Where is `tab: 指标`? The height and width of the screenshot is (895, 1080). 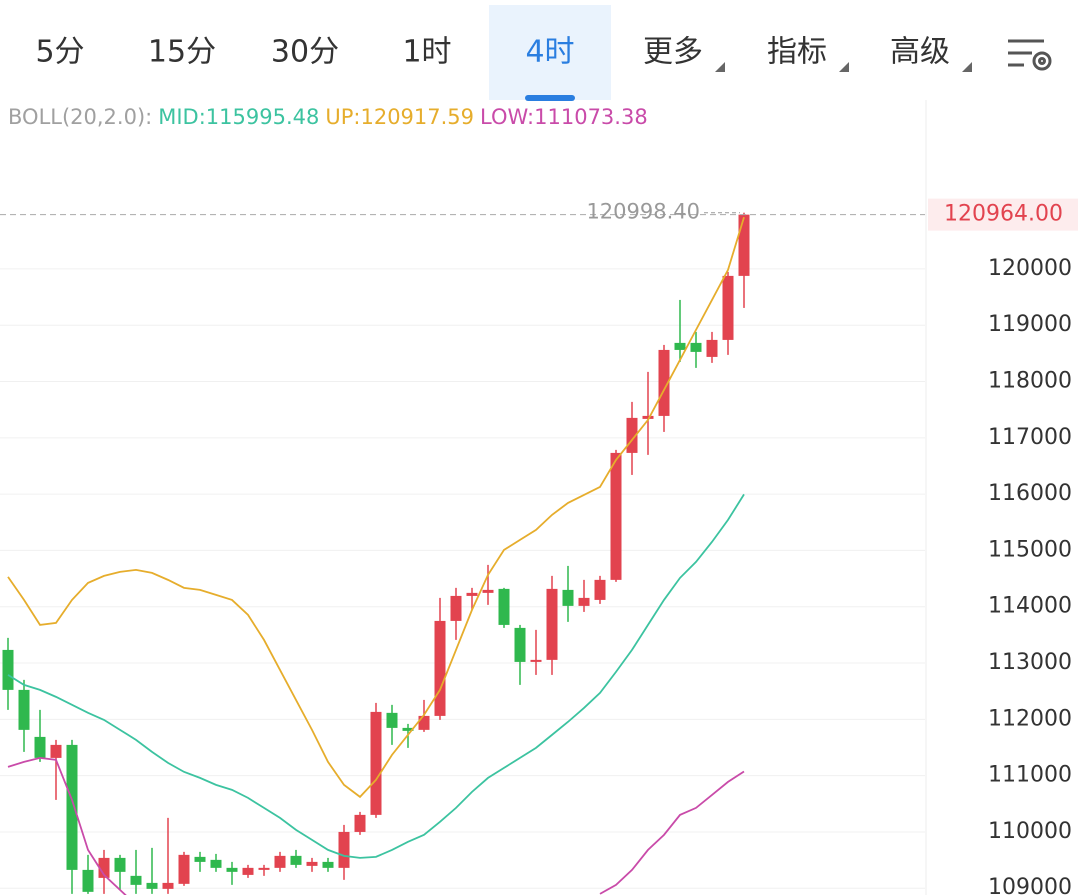
tab: 指标 is located at coordinates (797, 52).